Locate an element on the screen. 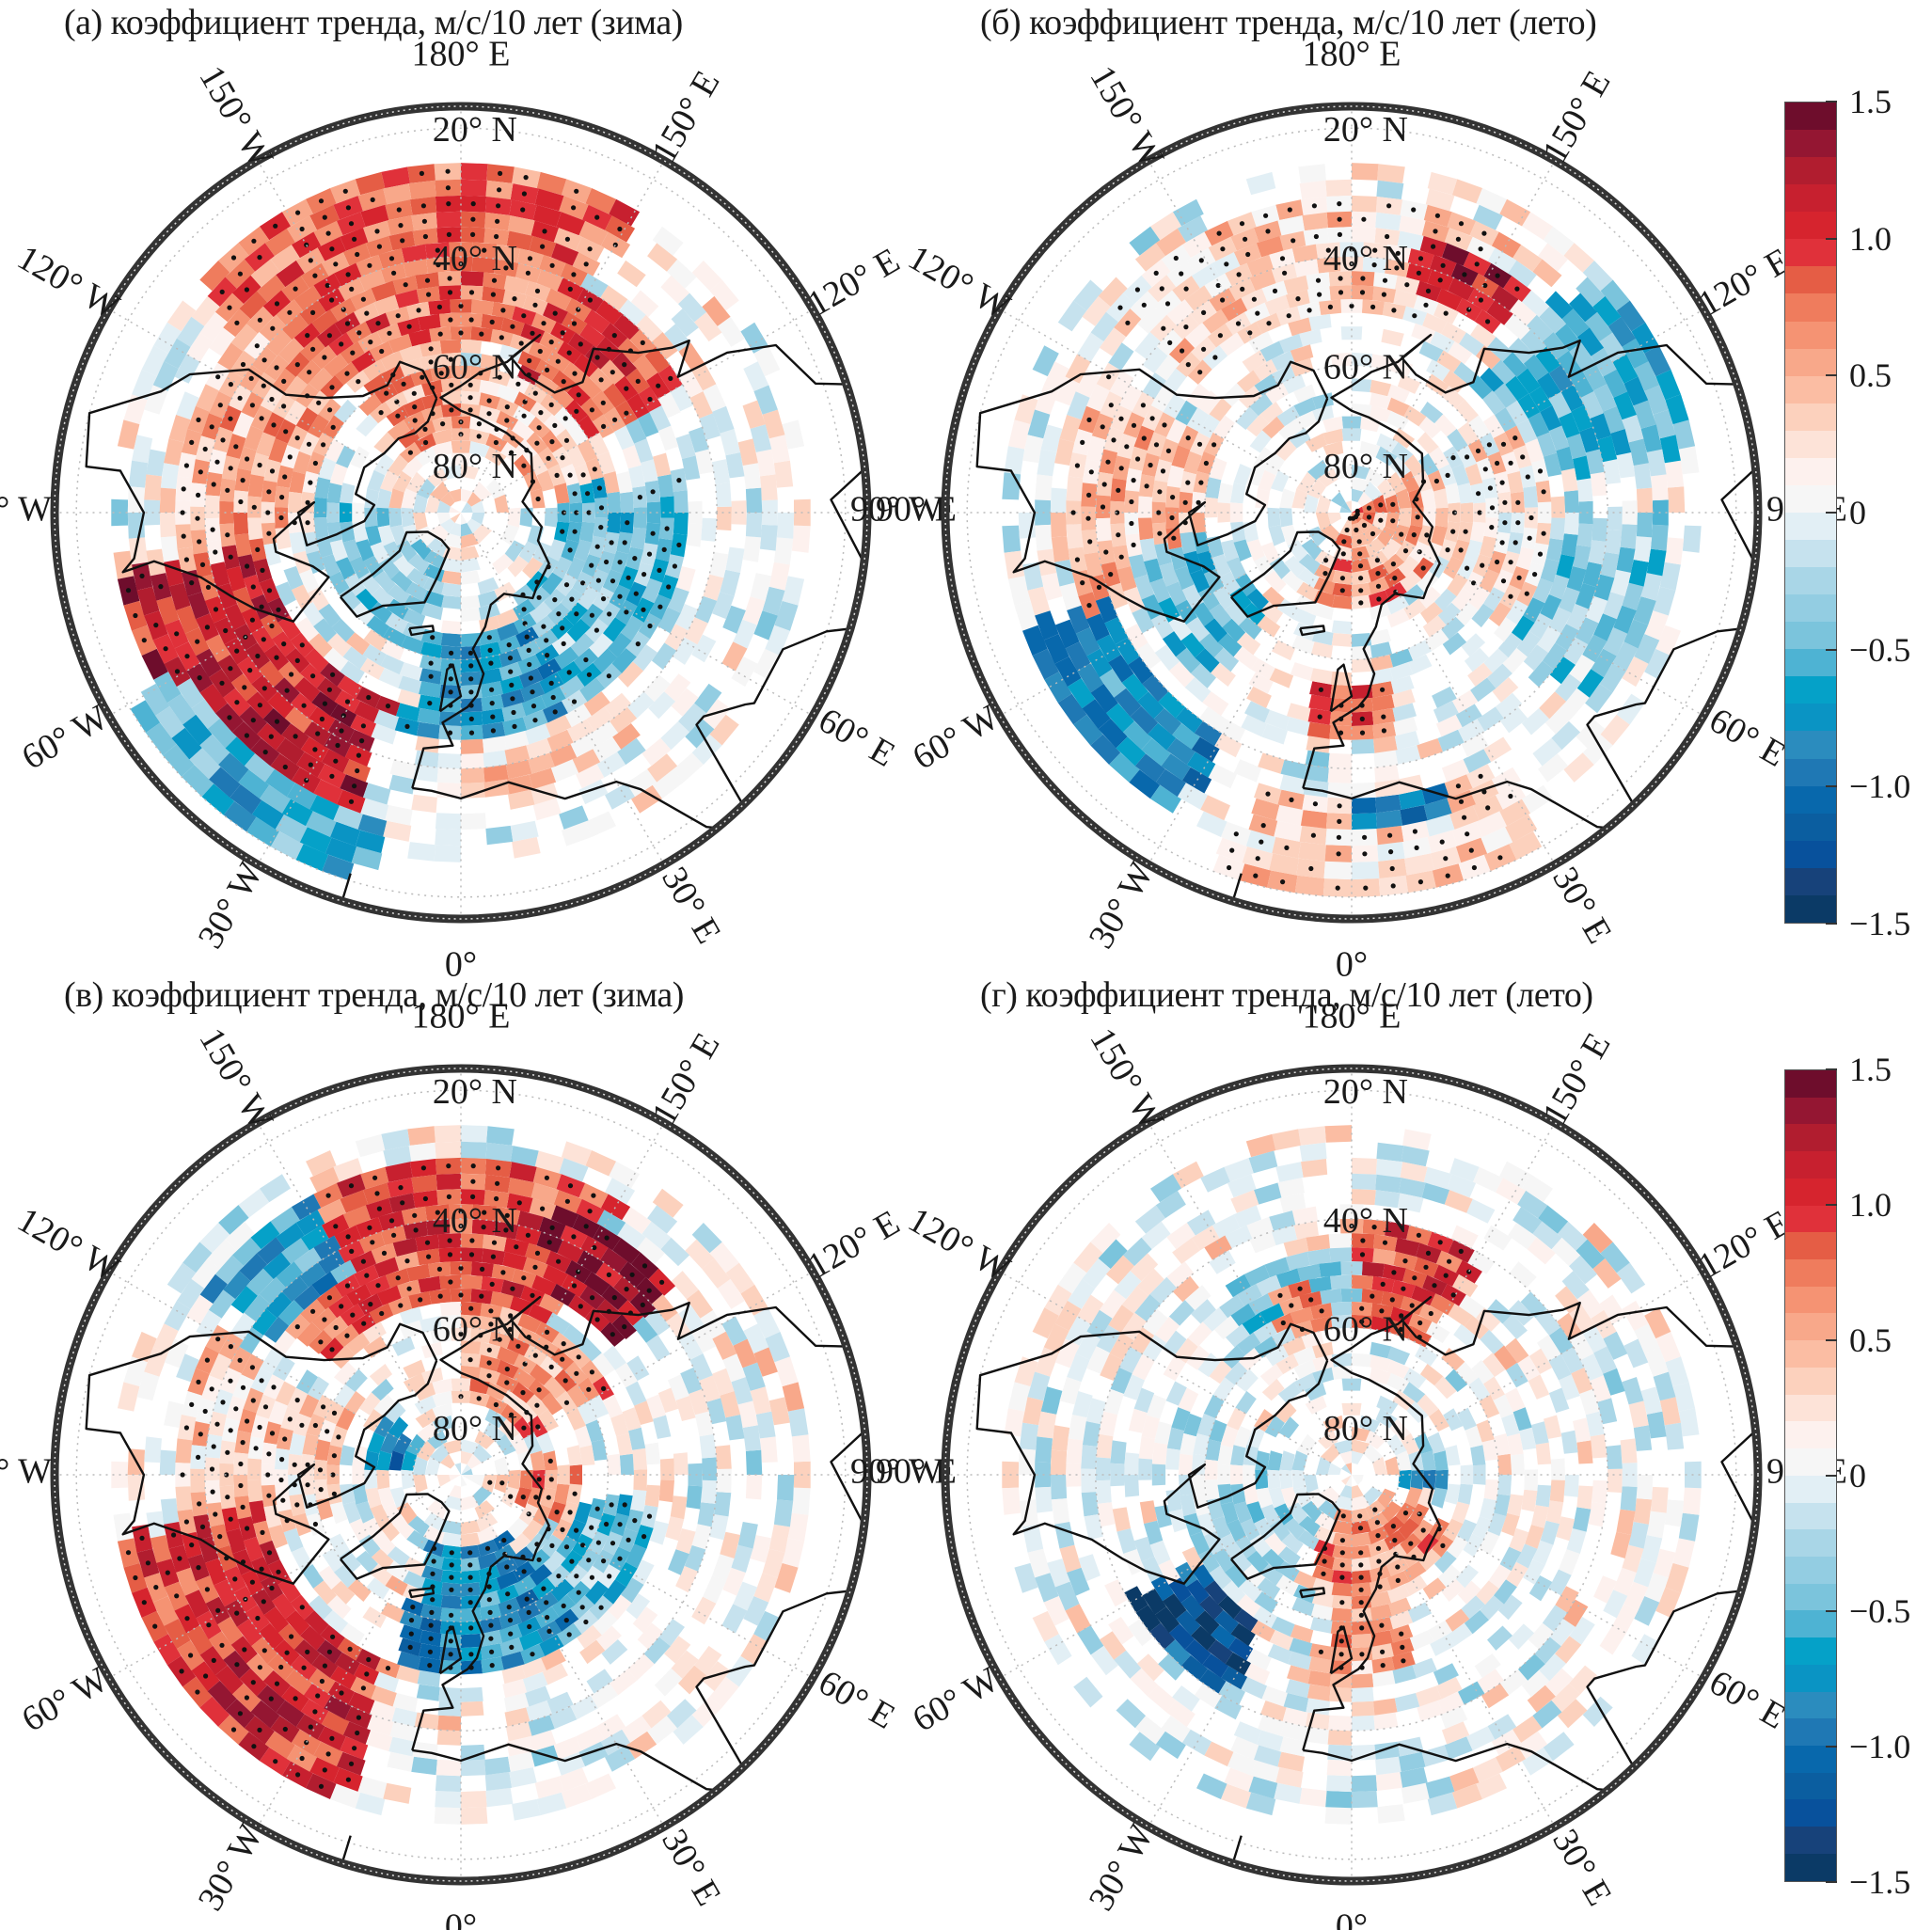 The width and height of the screenshot is (1932, 1930). coastline is located at coordinates (639, 1545).